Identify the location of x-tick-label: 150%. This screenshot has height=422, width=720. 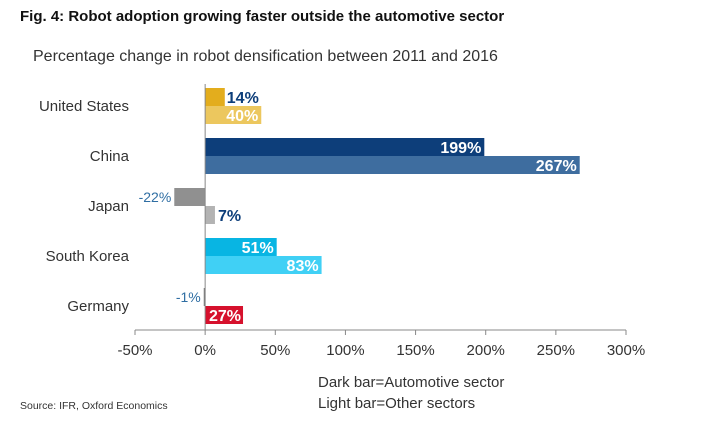
(415, 350).